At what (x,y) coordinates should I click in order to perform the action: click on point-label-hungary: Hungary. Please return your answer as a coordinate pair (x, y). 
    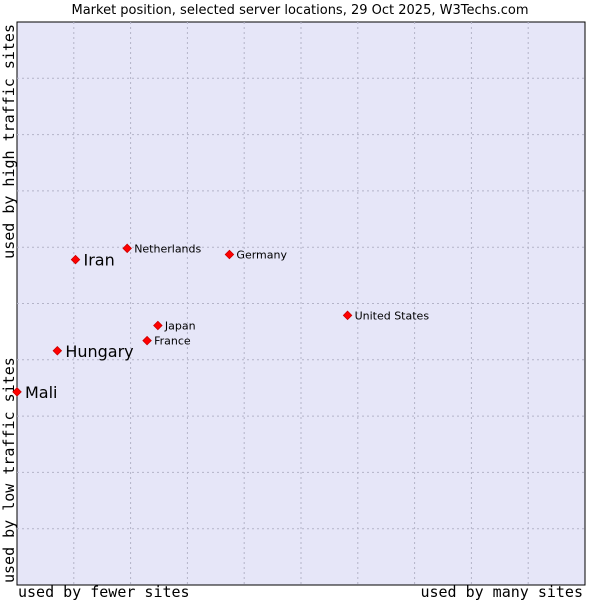
    Looking at the image, I should click on (99, 351).